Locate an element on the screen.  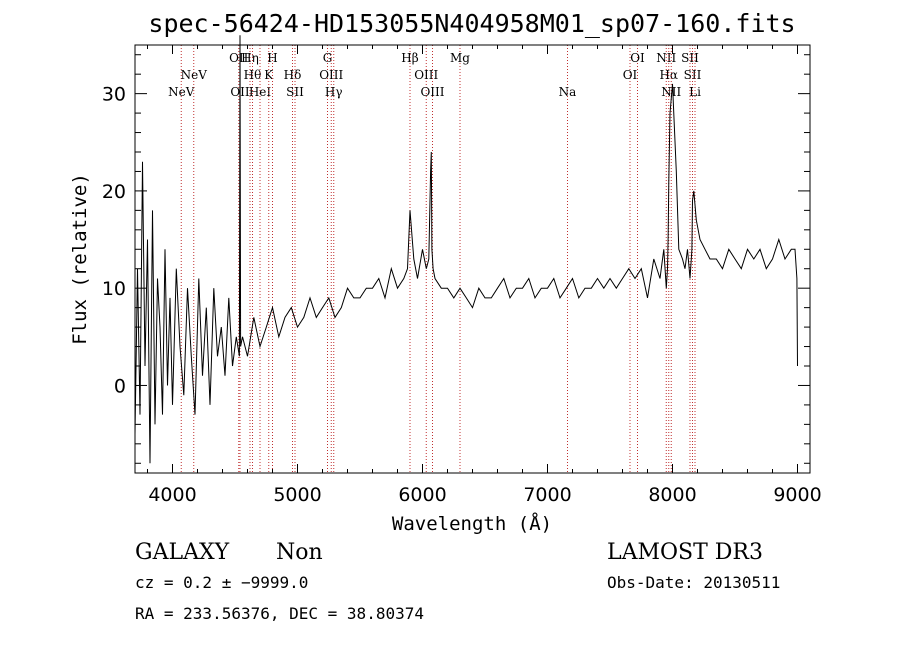
line-marker-label-10: SII is located at coordinates (295, 92).